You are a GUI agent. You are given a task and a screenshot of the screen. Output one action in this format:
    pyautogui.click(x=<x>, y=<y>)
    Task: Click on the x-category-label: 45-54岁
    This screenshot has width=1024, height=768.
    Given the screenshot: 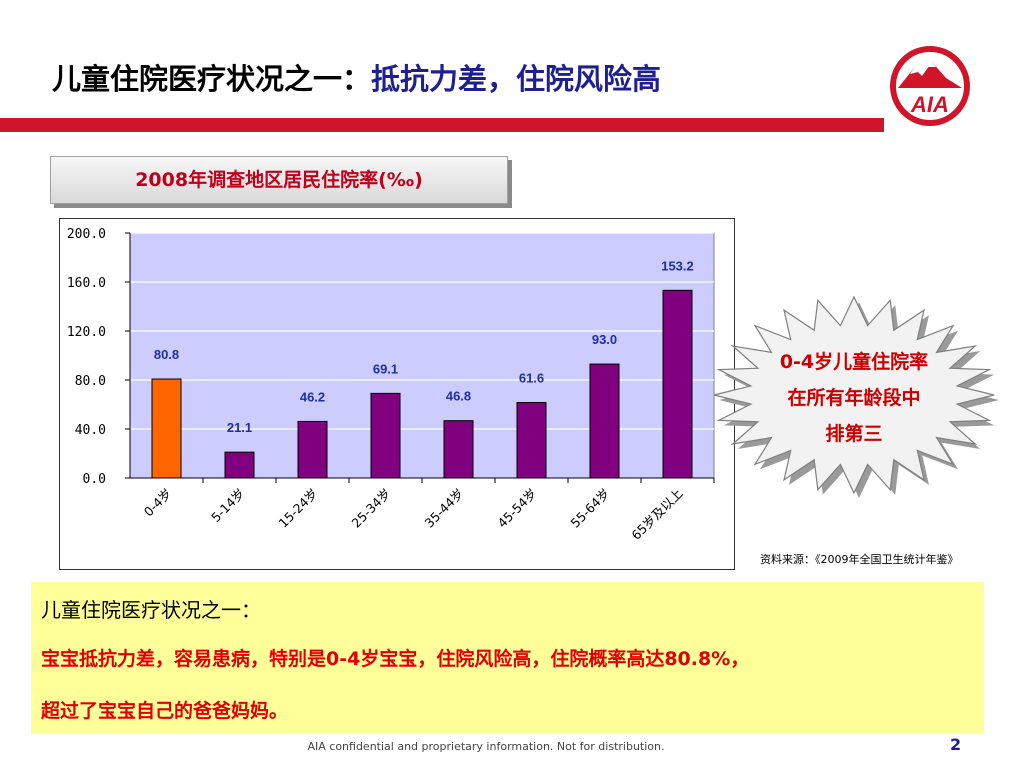 What is the action you would take?
    pyautogui.click(x=516, y=508)
    